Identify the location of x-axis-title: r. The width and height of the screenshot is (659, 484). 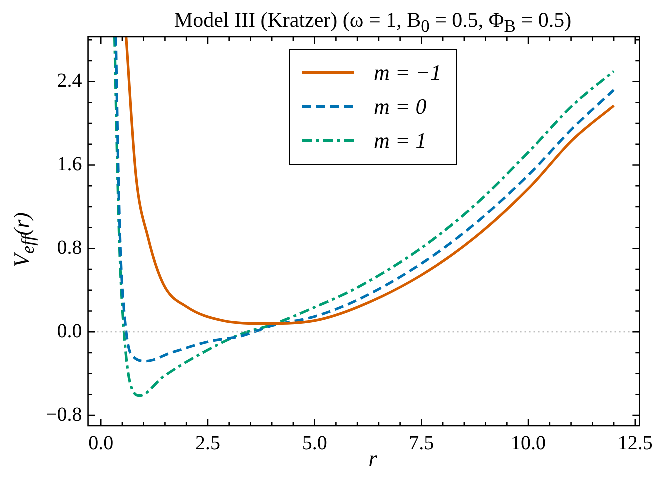
(373, 458).